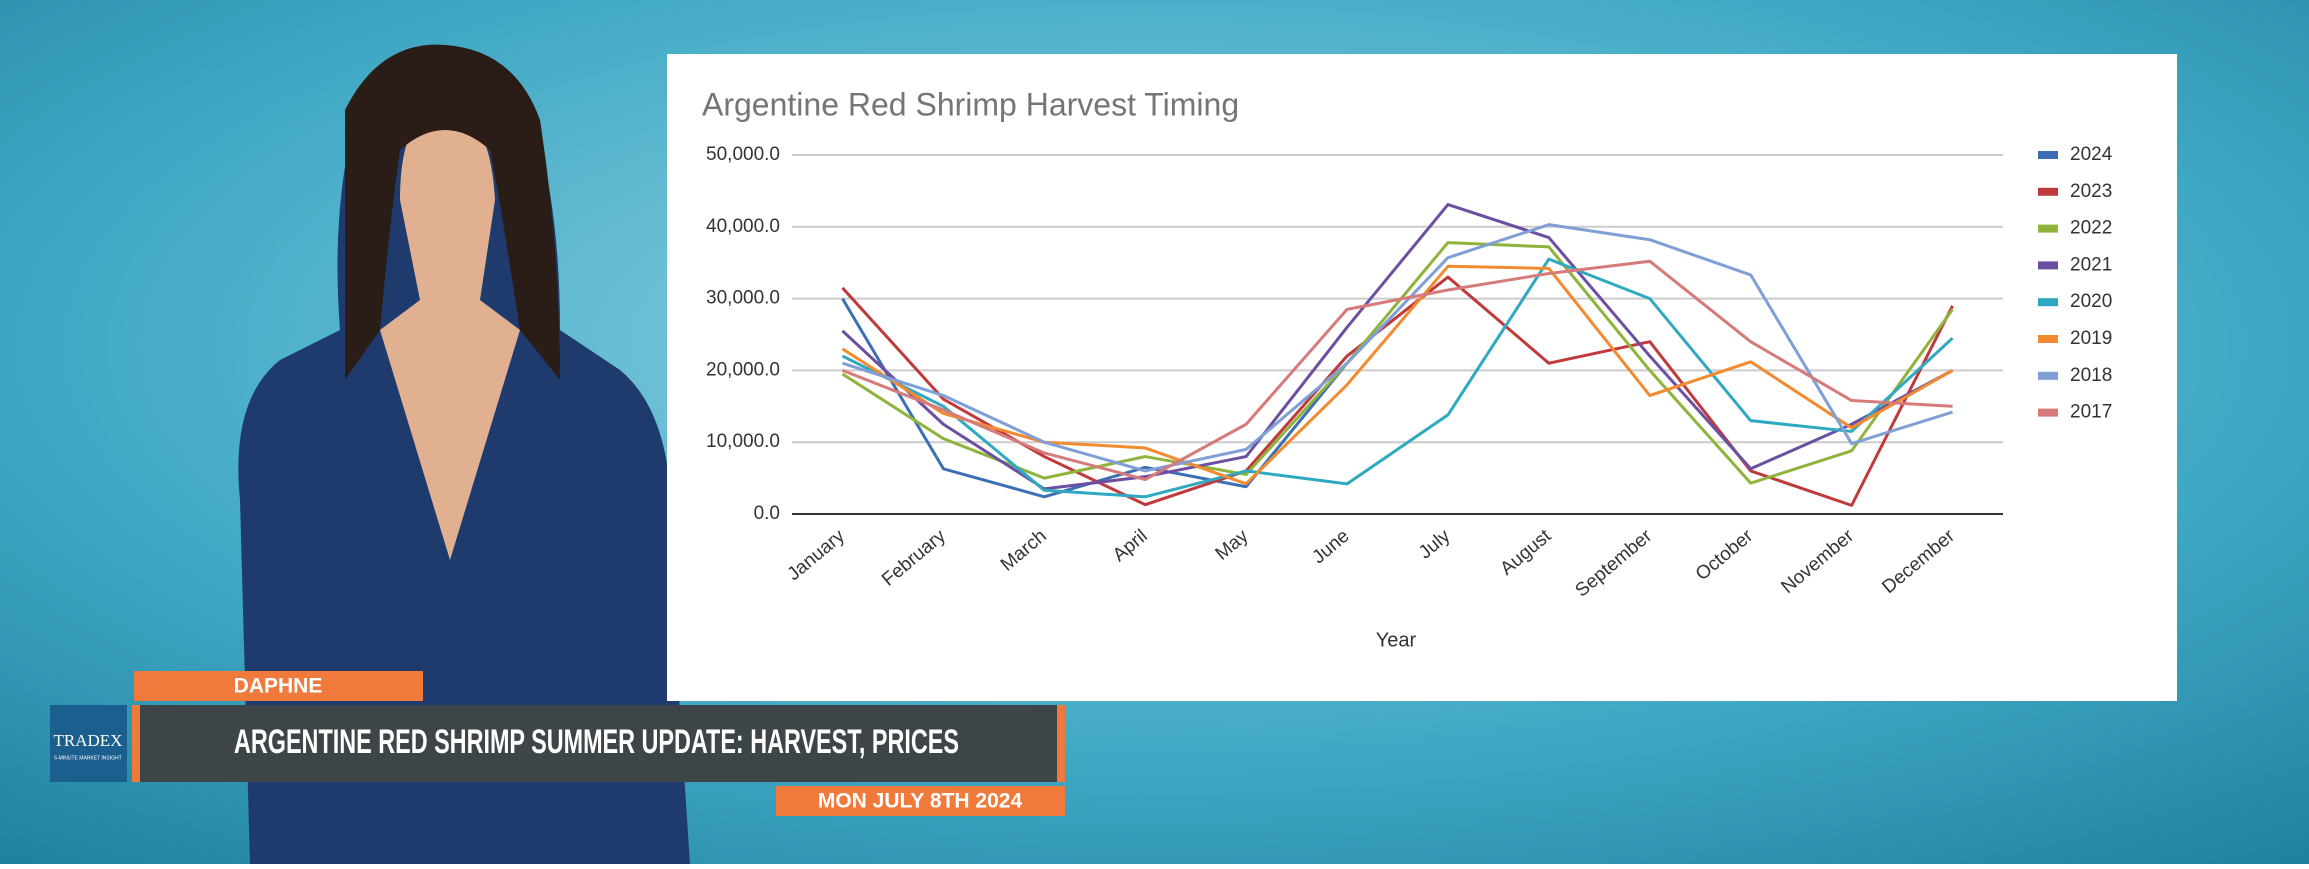 The height and width of the screenshot is (869, 2309). I want to click on legend-label: 2021, so click(2091, 264).